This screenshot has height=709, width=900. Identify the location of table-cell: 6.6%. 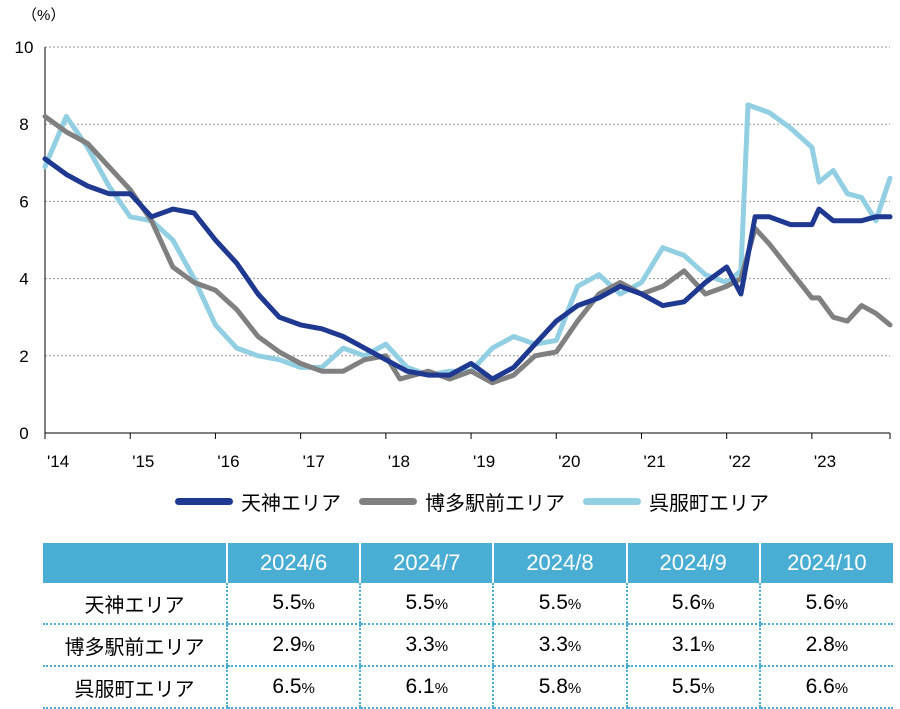
(825, 687).